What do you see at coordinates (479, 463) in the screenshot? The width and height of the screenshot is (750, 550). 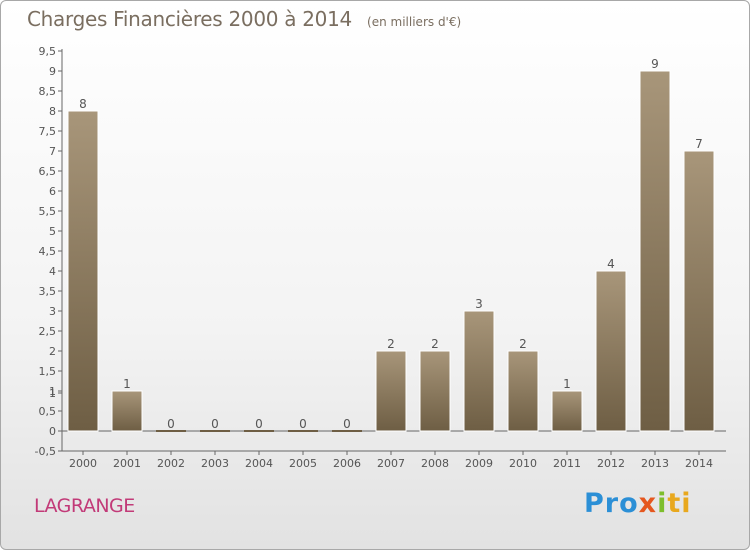 I see `x-tick-label: 2009` at bounding box center [479, 463].